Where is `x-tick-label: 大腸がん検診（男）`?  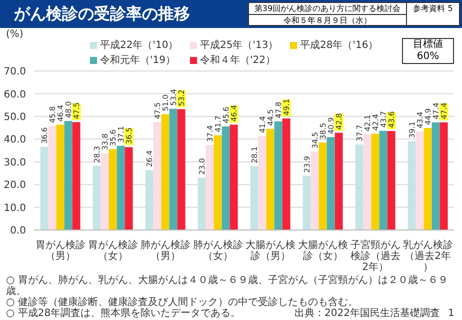
x-tick-label: 大腸がん検診（男） is located at coordinates (270, 250).